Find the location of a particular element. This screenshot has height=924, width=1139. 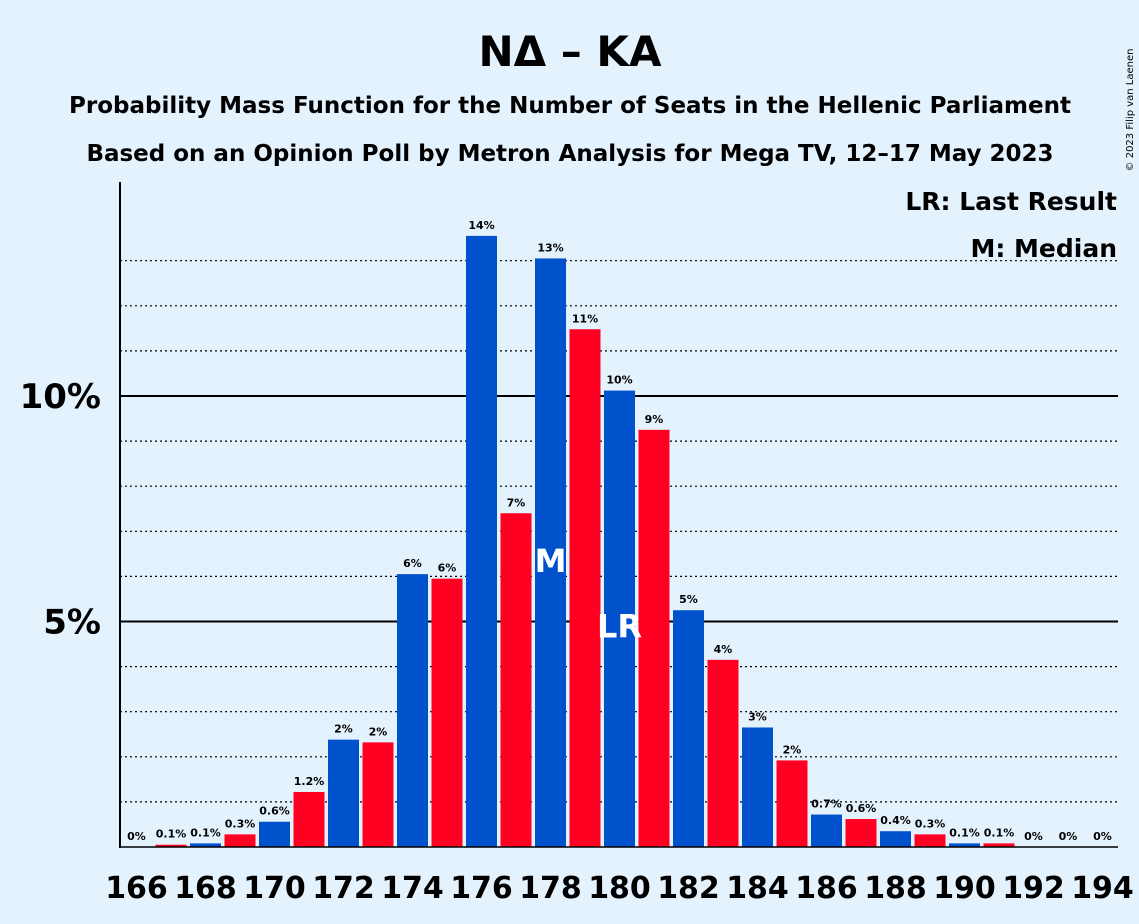

x-tick-label: 178 is located at coordinates (550, 888).